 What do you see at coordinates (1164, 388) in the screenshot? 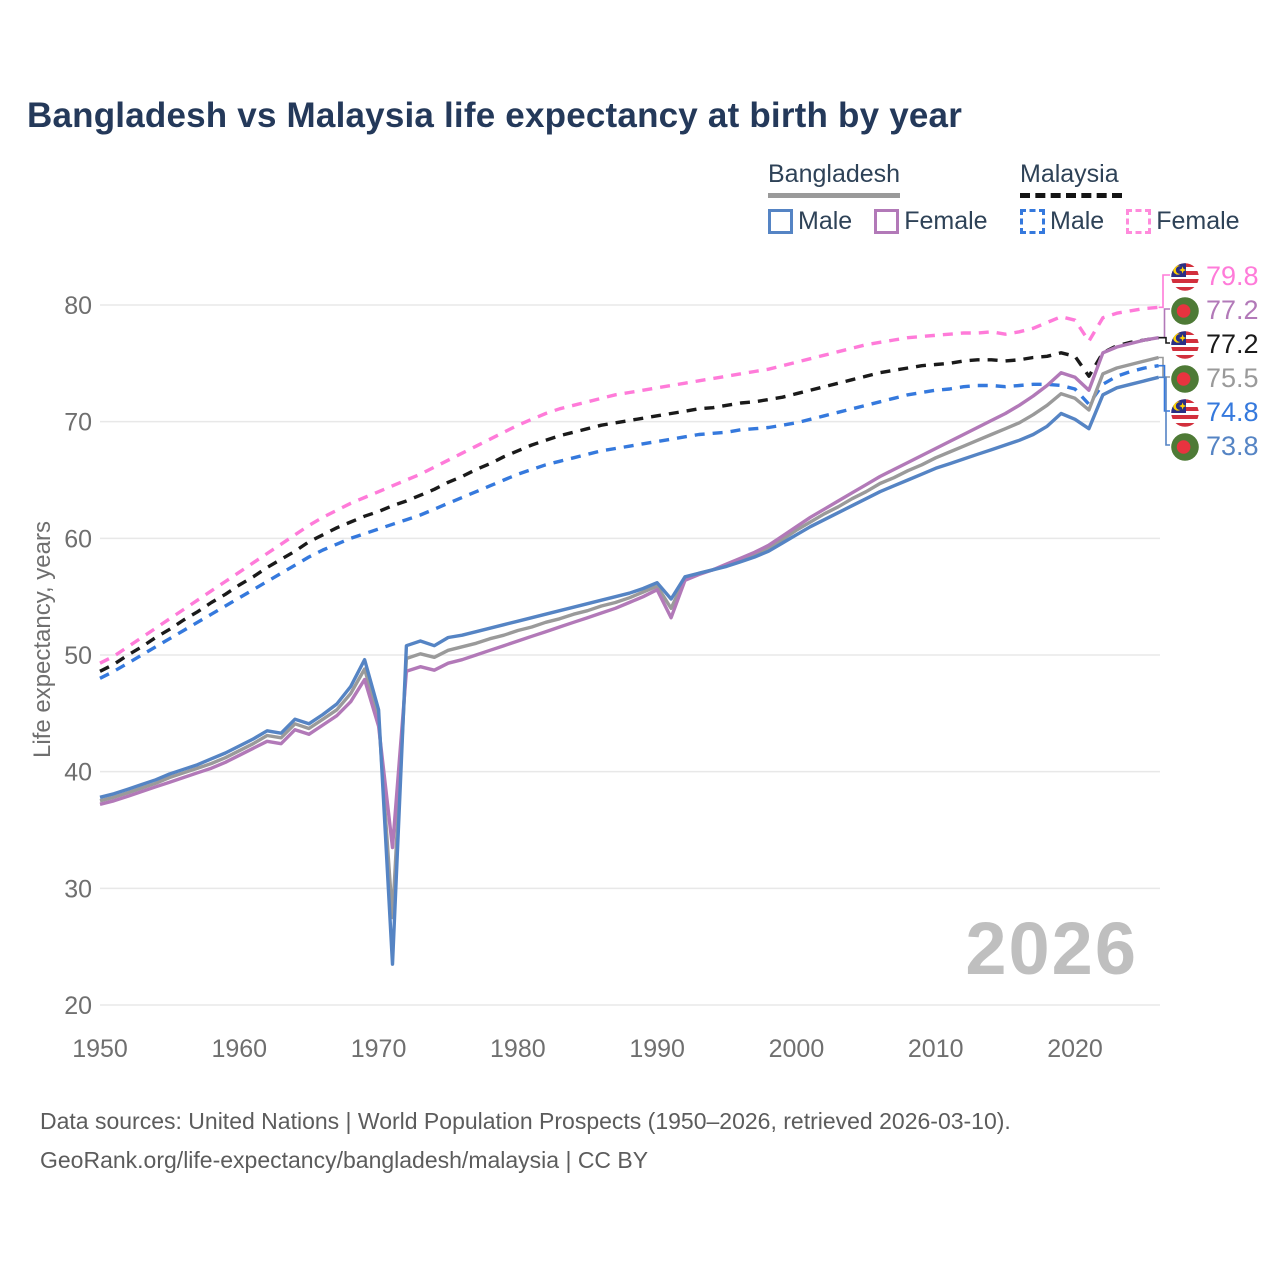
I see `end-connector-malaysia-male` at bounding box center [1164, 388].